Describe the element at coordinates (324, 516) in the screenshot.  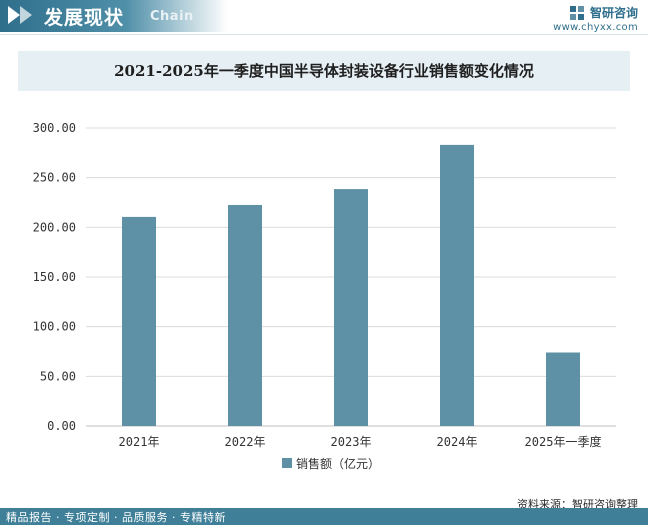
I see `footer-bar: 精品报告 · 专项定制 · 品质服务 · 专精特新` at that location.